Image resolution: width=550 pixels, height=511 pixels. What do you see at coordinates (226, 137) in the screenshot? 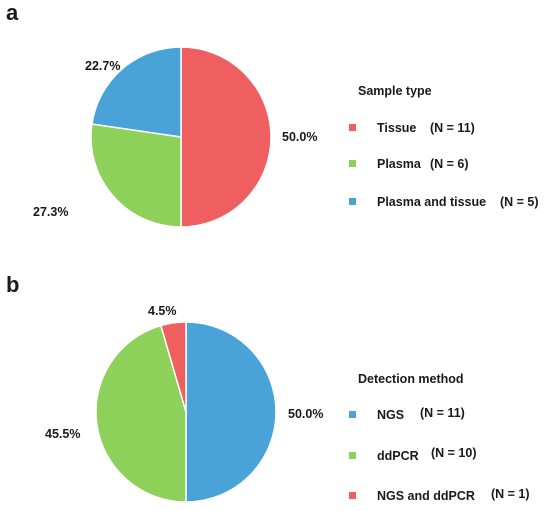
I see `pie-slice-tissue` at bounding box center [226, 137].